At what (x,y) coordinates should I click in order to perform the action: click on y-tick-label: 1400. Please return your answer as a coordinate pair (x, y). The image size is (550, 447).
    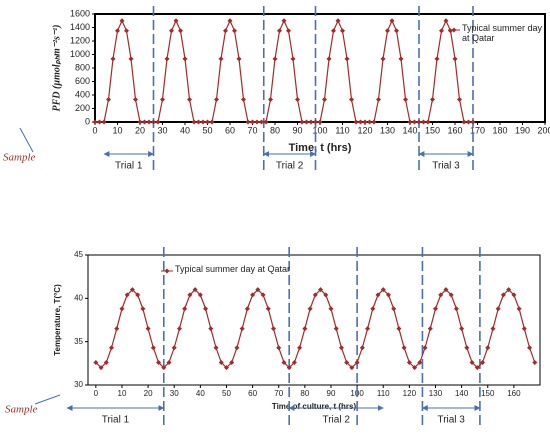
    Looking at the image, I should click on (80, 27).